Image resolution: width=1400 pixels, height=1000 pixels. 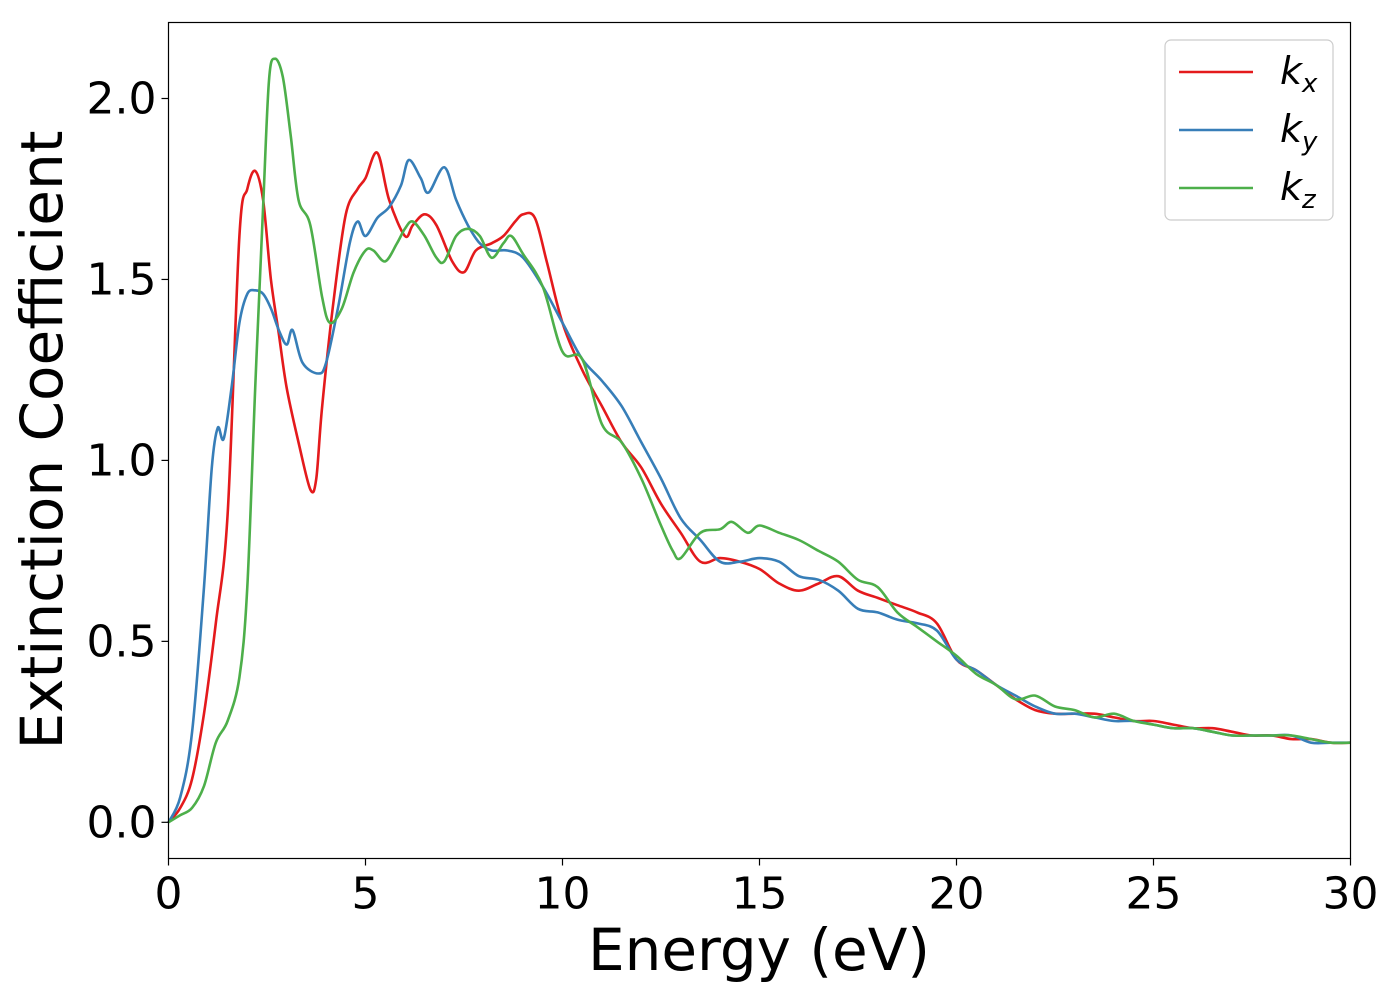 What do you see at coordinates (957, 894) in the screenshot?
I see `x-tick-label: 20` at bounding box center [957, 894].